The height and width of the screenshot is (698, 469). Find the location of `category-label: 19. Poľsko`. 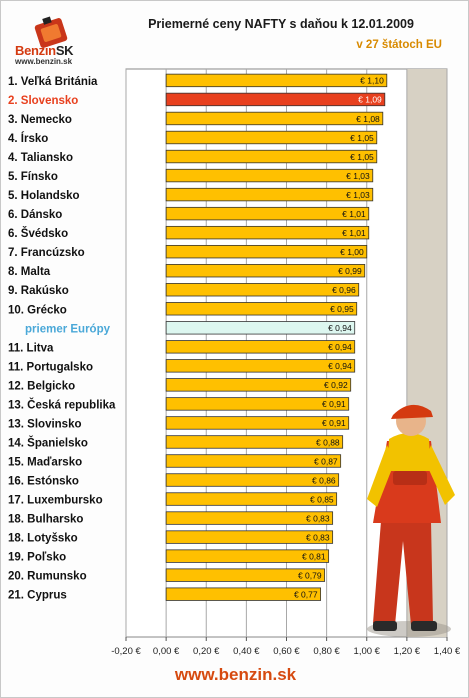

category-label: 19. Poľsko is located at coordinates (37, 558).